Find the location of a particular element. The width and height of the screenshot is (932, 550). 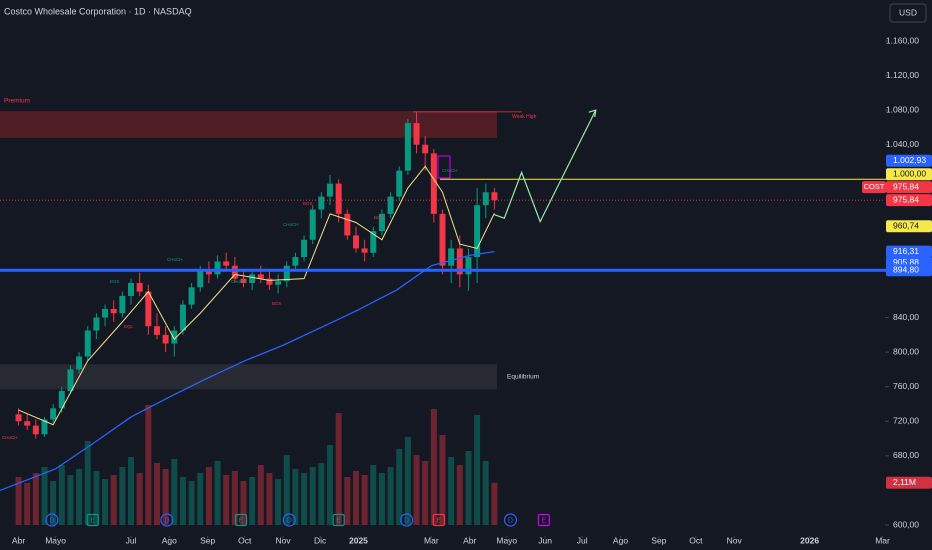

price-tag-label: 1.000,00 is located at coordinates (909, 174).